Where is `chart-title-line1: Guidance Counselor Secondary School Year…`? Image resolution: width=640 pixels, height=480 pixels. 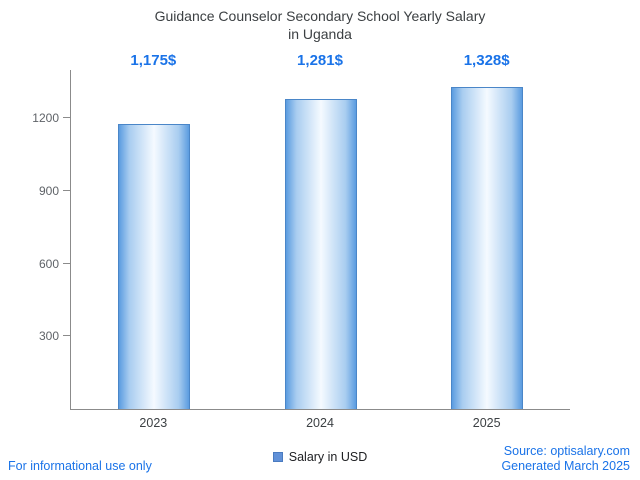 chart-title-line1: Guidance Counselor Secondary School Year… is located at coordinates (320, 16).